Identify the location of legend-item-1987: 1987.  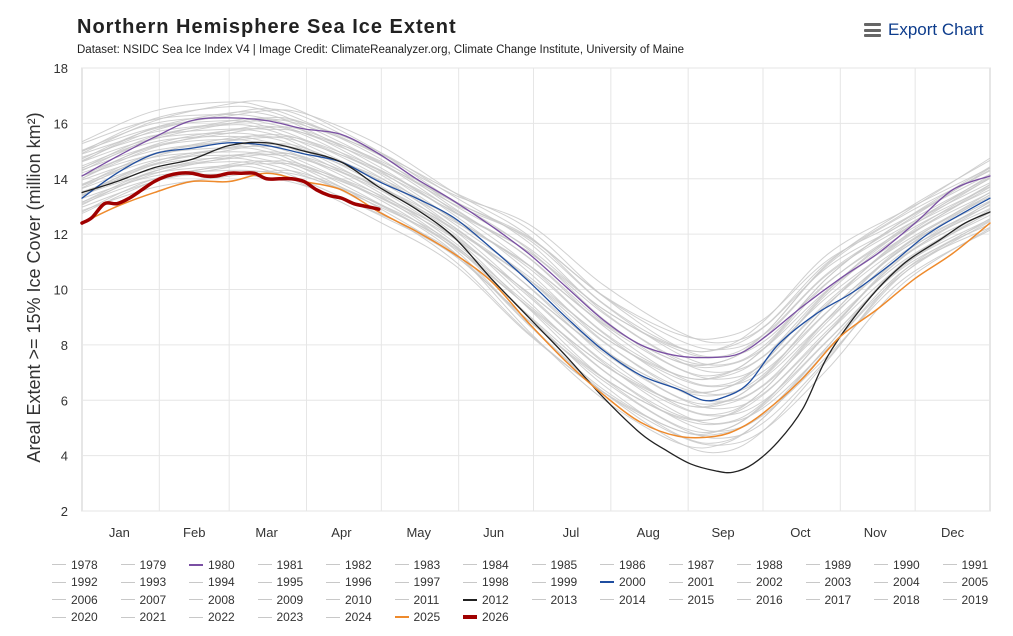
(703, 565).